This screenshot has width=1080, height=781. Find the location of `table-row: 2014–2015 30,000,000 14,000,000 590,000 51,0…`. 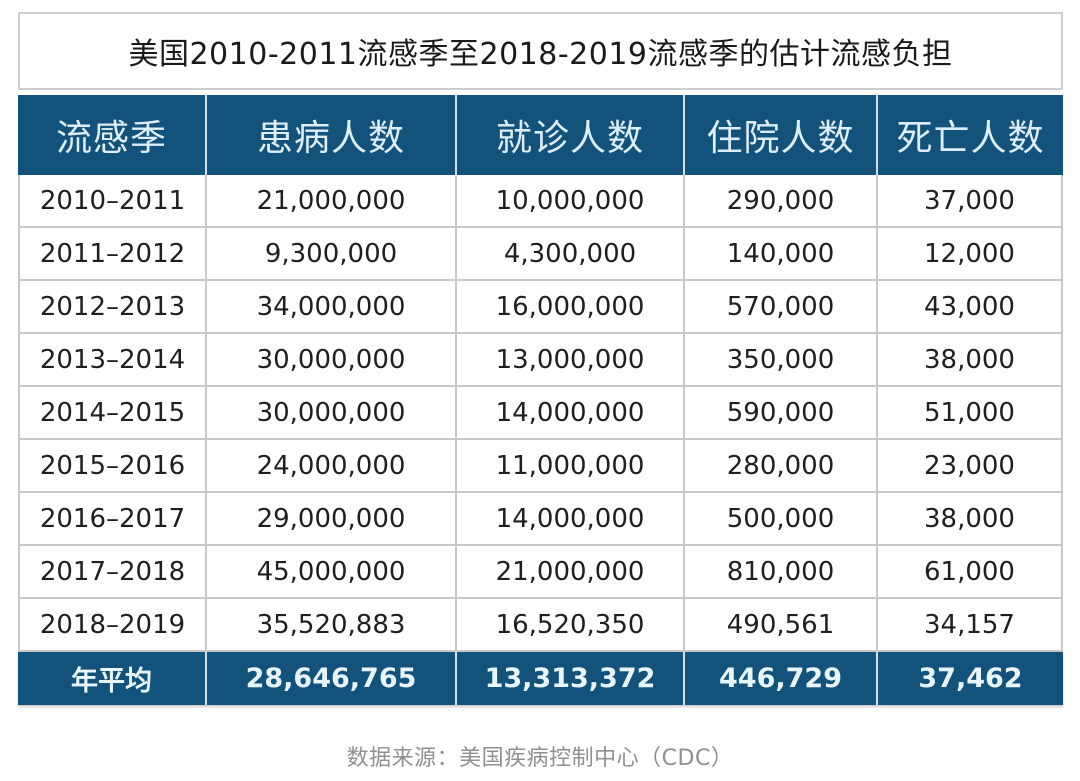

table-row: 2014–2015 30,000,000 14,000,000 590,000 51,0… is located at coordinates (540, 413).